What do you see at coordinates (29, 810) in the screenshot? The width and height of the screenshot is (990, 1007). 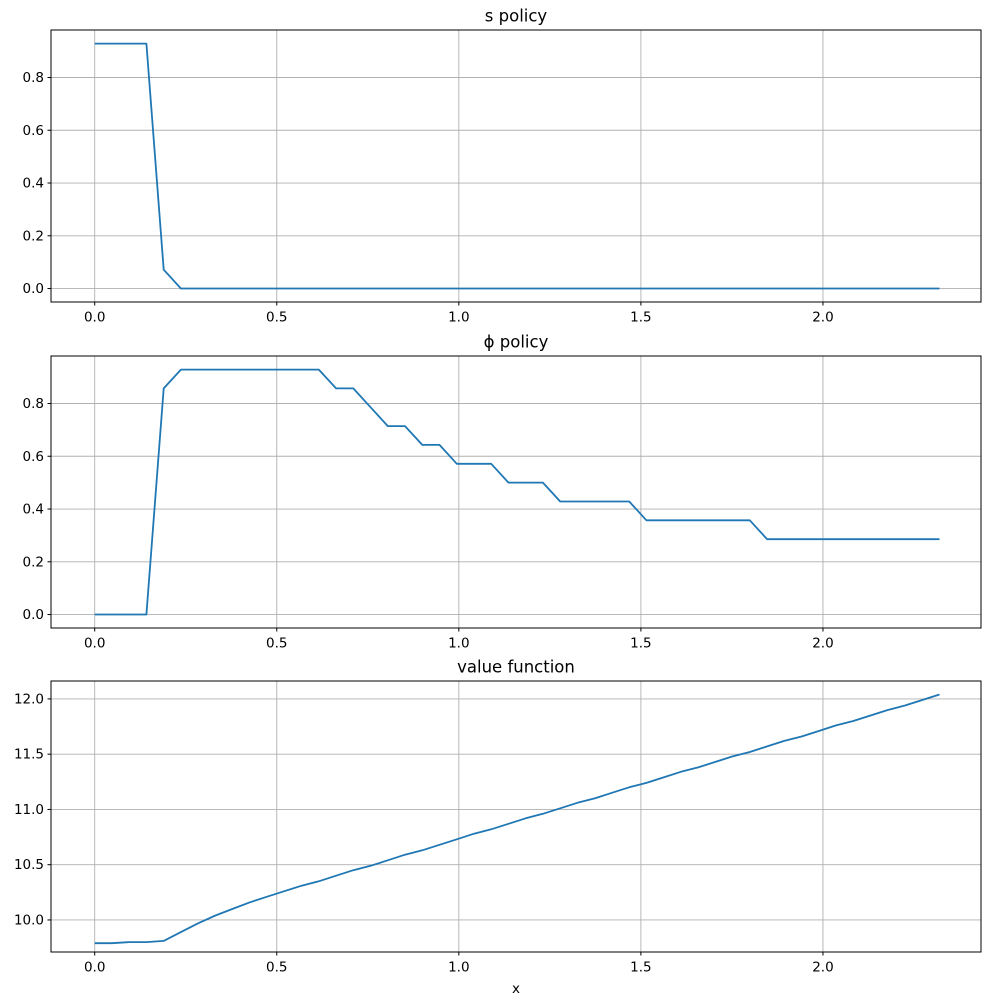 I see `y-tick-label: 11.0` at bounding box center [29, 810].